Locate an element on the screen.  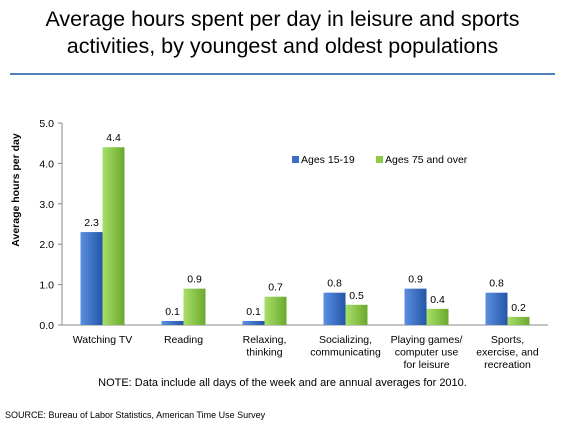
x-tick-label: thinking is located at coordinates (264, 353).